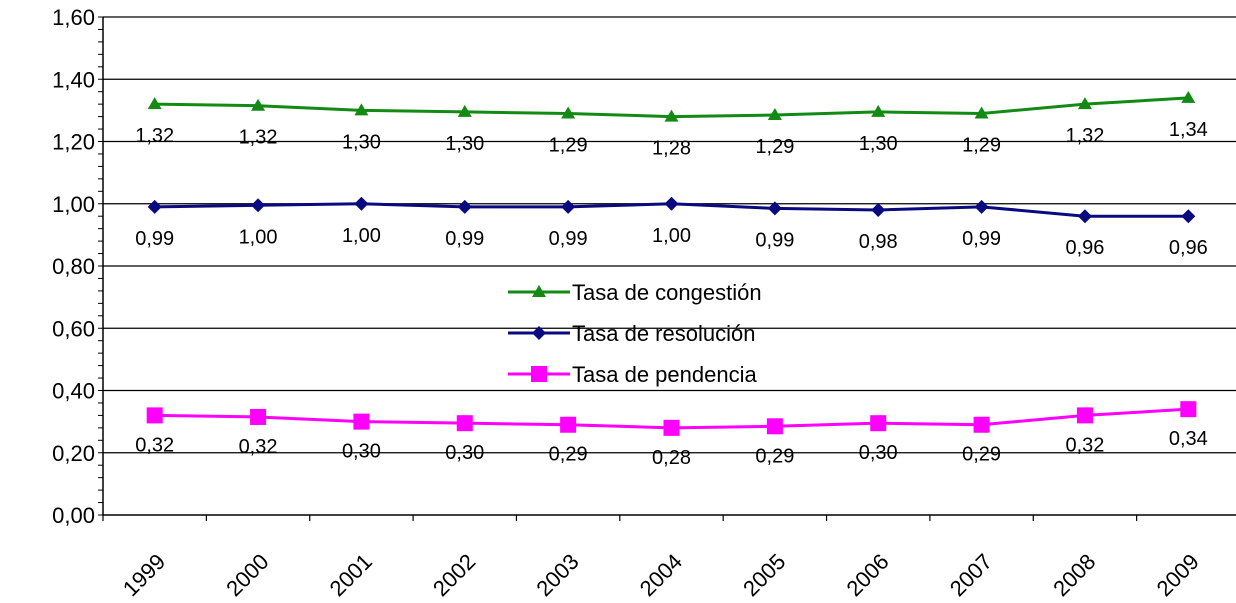  What do you see at coordinates (1188, 130) in the screenshot?
I see `data-label: 1,34` at bounding box center [1188, 130].